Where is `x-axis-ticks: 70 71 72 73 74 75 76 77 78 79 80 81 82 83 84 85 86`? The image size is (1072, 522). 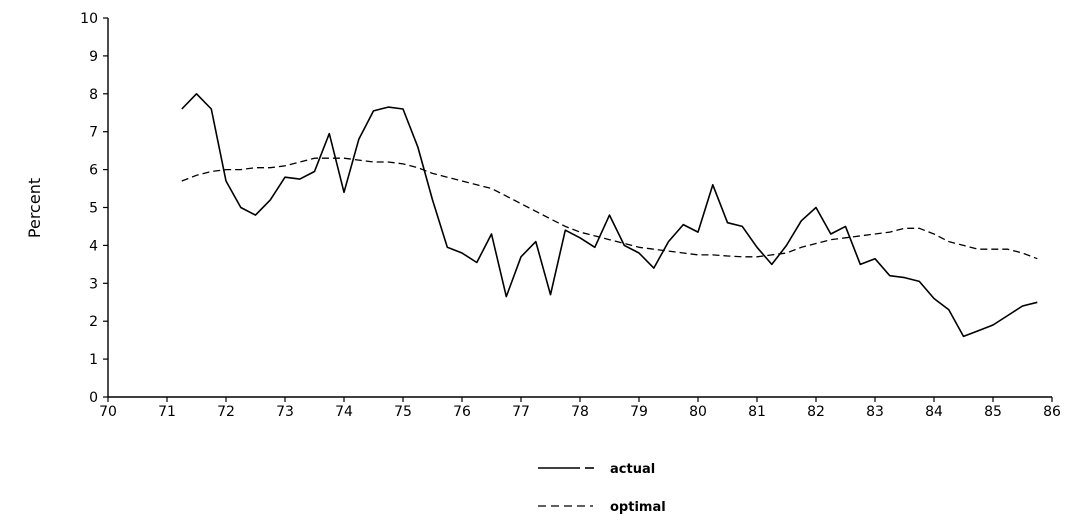
x-axis-ticks: 70 71 72 73 74 75 76 77 78 79 80 81 82 83 84 85 86 is located at coordinates (580, 408).